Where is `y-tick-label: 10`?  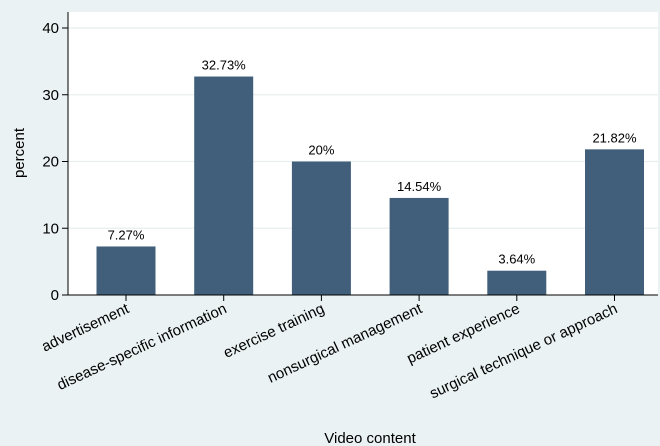 y-tick-label: 10 is located at coordinates (50, 228).